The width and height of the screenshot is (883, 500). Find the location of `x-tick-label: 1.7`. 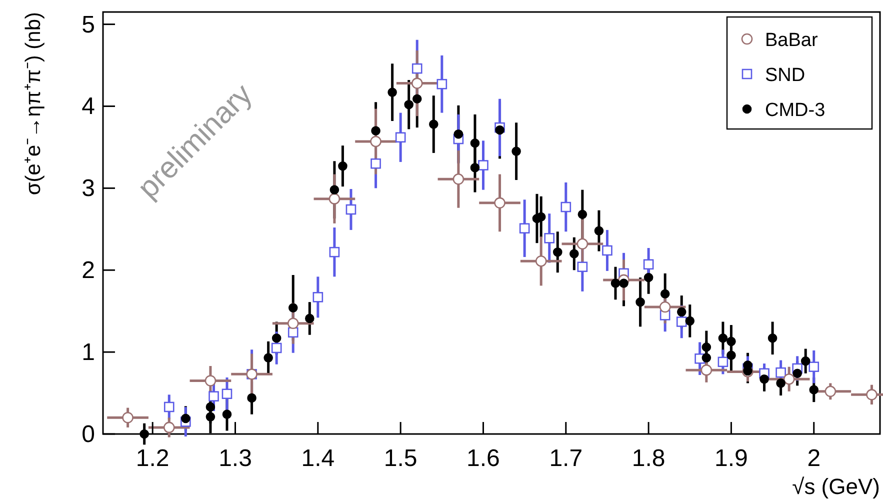

x-tick-label: 1.7 is located at coordinates (566, 458).